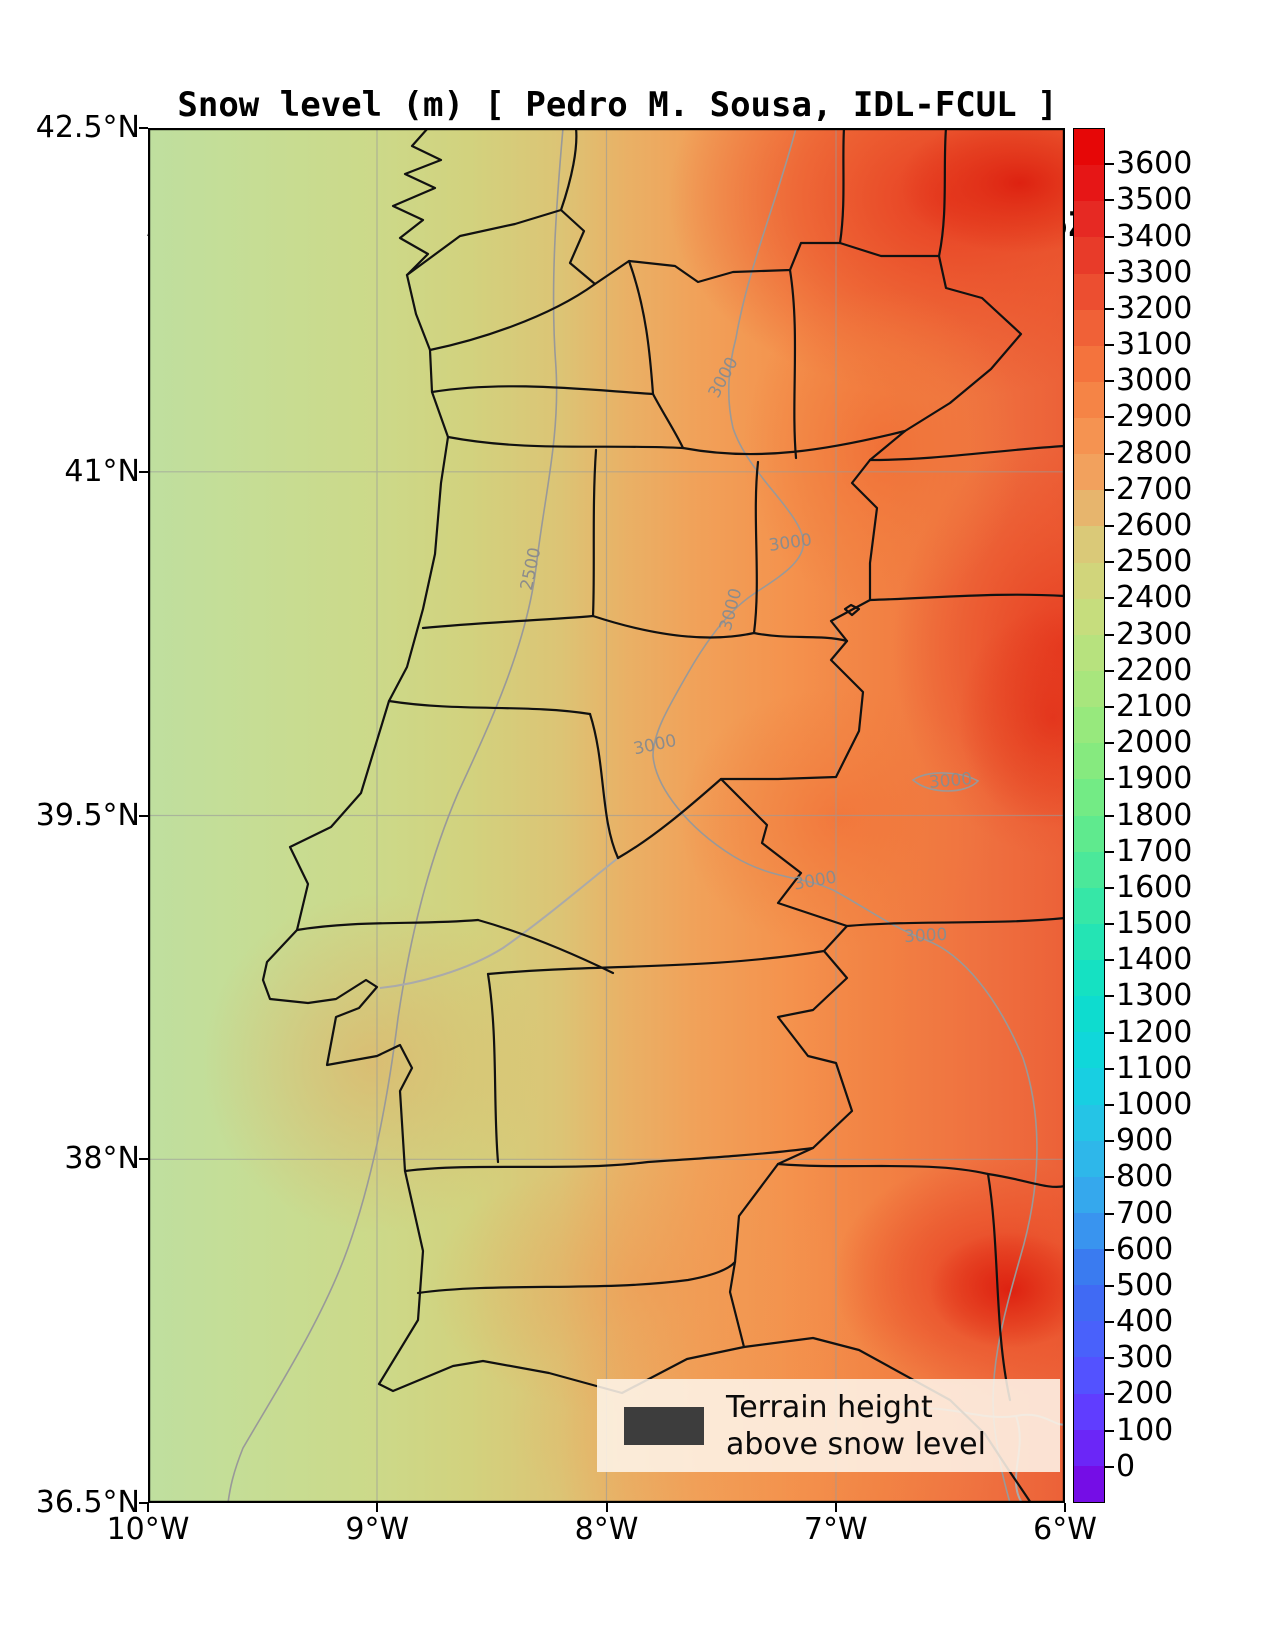 The width and height of the screenshot is (1283, 1644). Describe the element at coordinates (1154, 345) in the screenshot. I see `colorbar-label: 3100` at that location.